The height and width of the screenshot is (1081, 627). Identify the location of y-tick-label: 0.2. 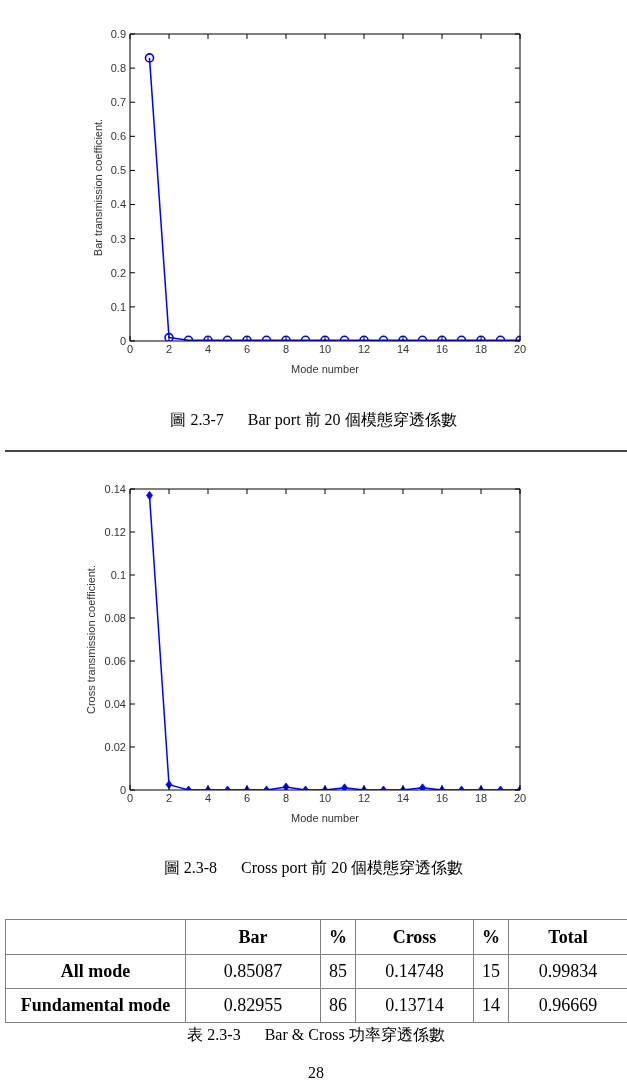
(118, 272).